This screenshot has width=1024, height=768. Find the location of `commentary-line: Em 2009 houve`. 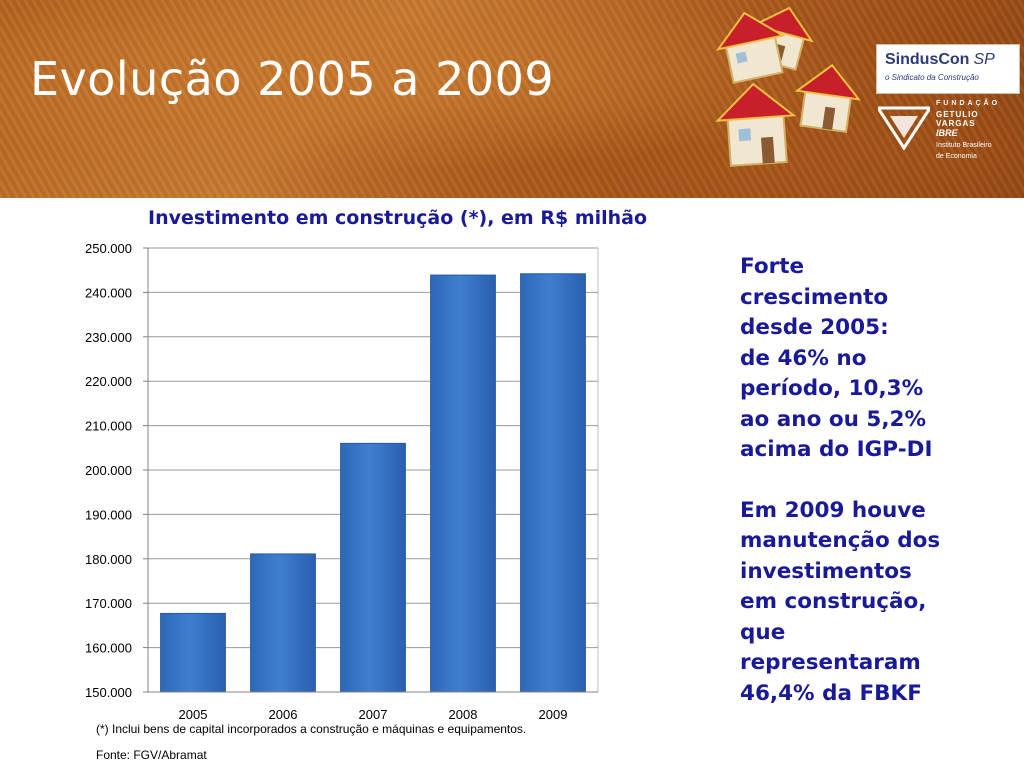

commentary-line: Em 2009 houve is located at coordinates (833, 510).